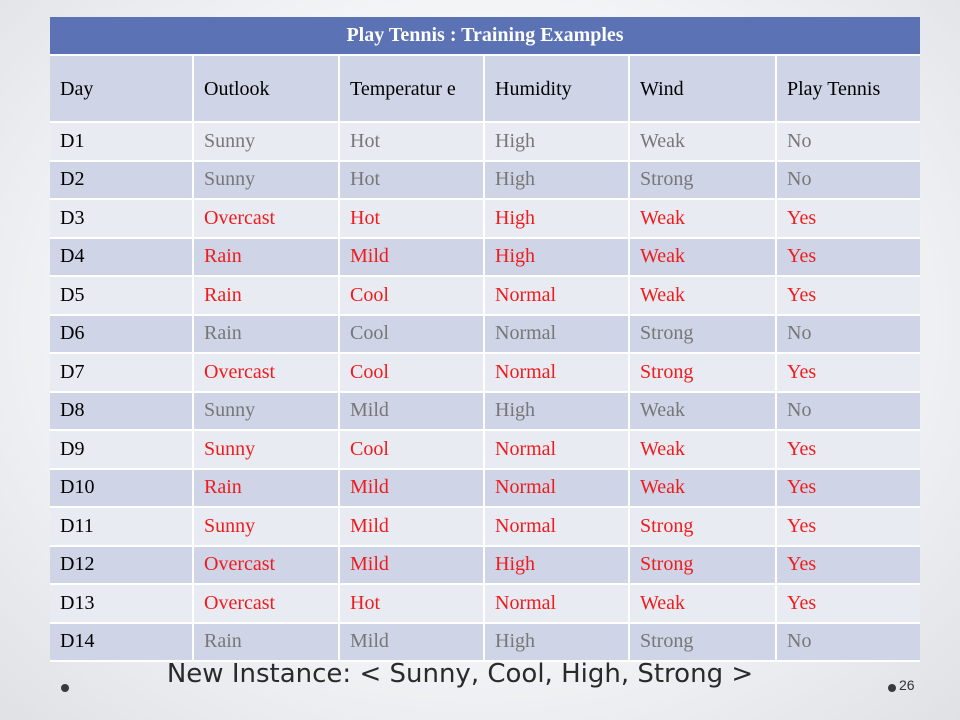 This screenshot has width=960, height=720. I want to click on cell-day: D4, so click(122, 257).